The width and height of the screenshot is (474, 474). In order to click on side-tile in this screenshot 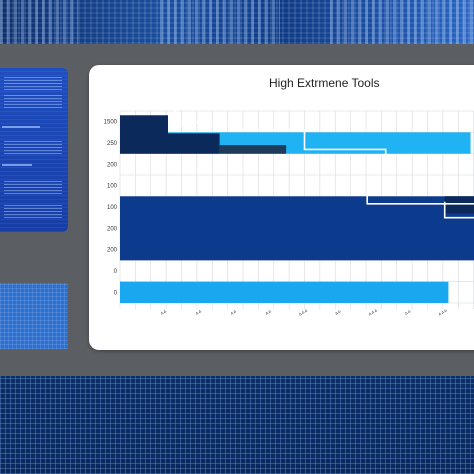, I will do `click(34, 316)`.